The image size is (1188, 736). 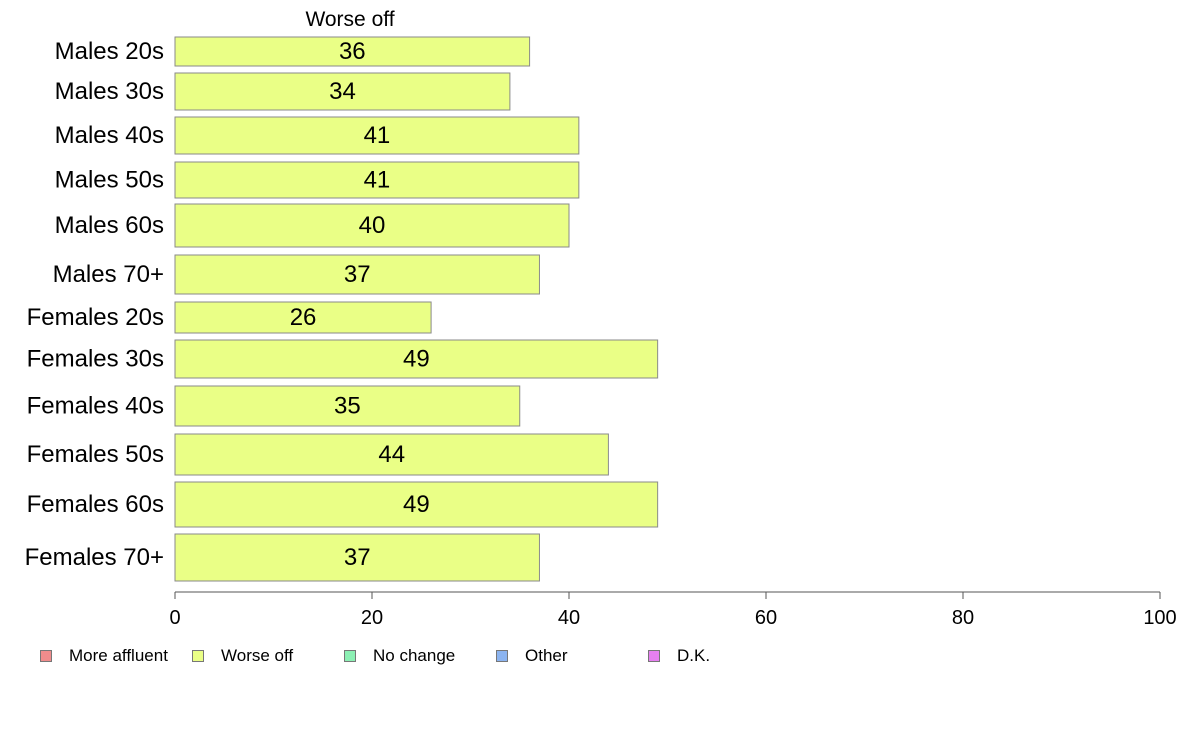 I want to click on bar-value-label: 44, so click(x=391, y=454).